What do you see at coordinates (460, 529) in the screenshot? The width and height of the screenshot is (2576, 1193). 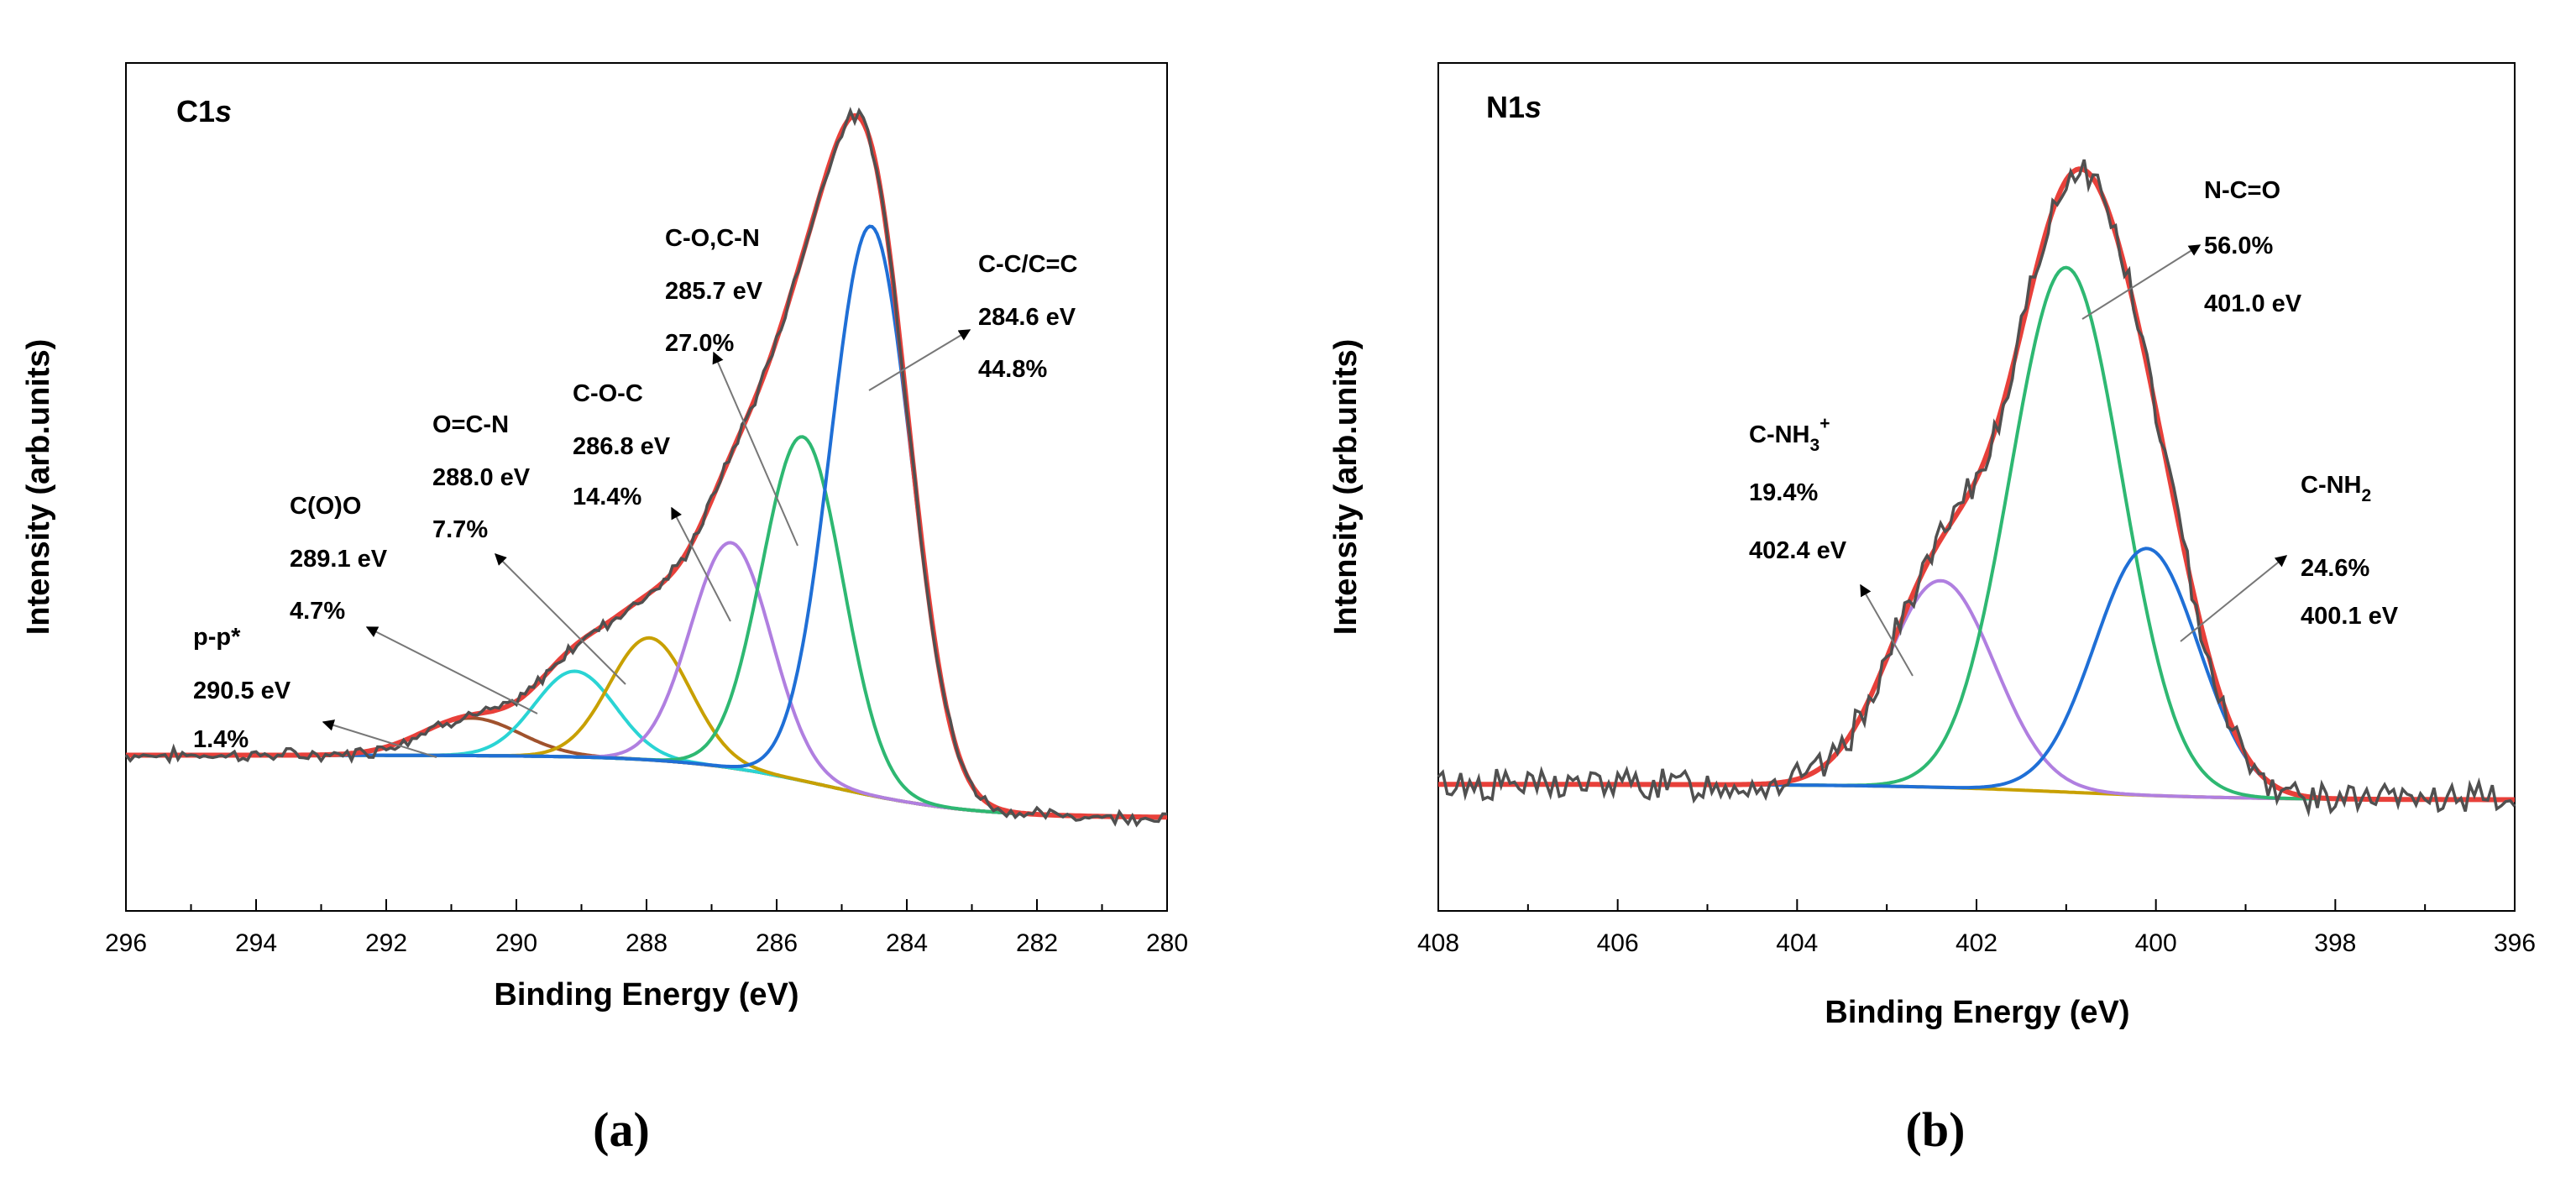 I see `svg-text: 7.7%` at bounding box center [460, 529].